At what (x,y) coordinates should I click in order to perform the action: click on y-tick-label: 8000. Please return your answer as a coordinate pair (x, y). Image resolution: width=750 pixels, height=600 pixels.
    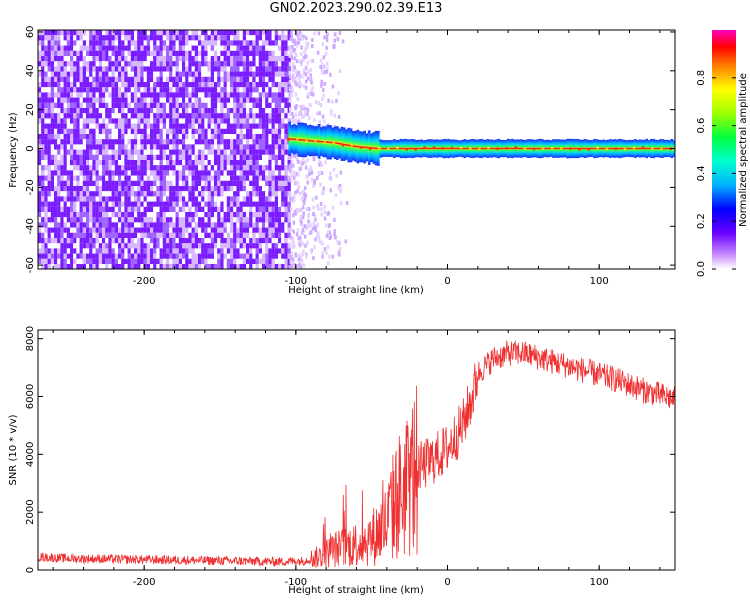
    Looking at the image, I should click on (30, 338).